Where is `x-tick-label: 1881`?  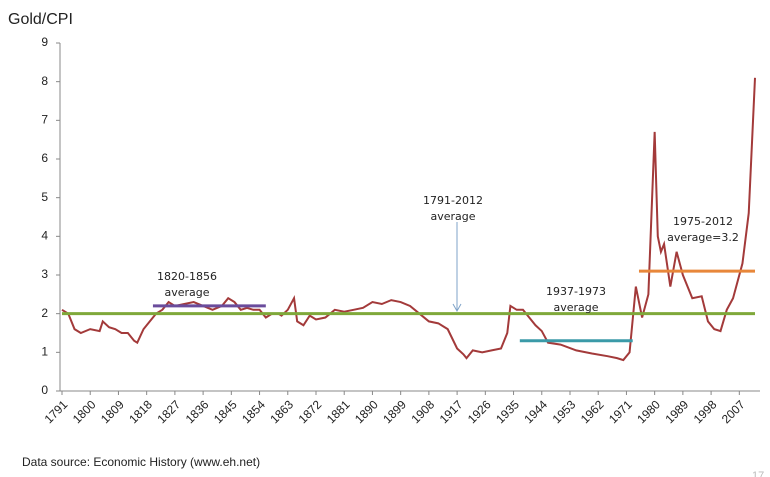 x-tick-label: 1881 is located at coordinates (338, 411).